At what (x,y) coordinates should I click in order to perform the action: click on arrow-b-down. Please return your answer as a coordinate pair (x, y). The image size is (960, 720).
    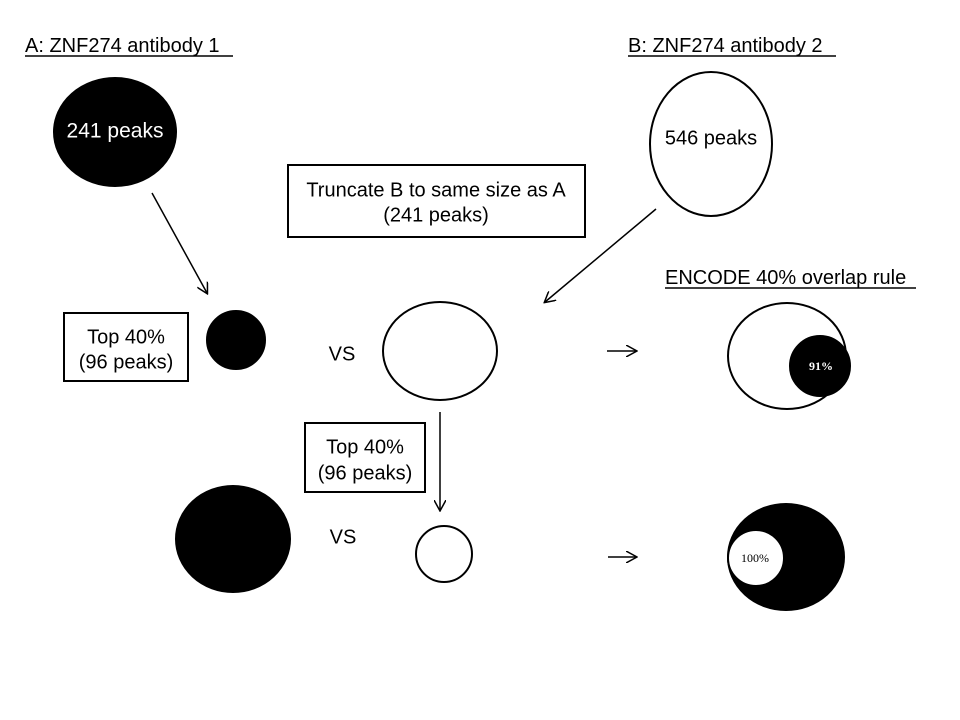
    Looking at the image, I should click on (601, 255).